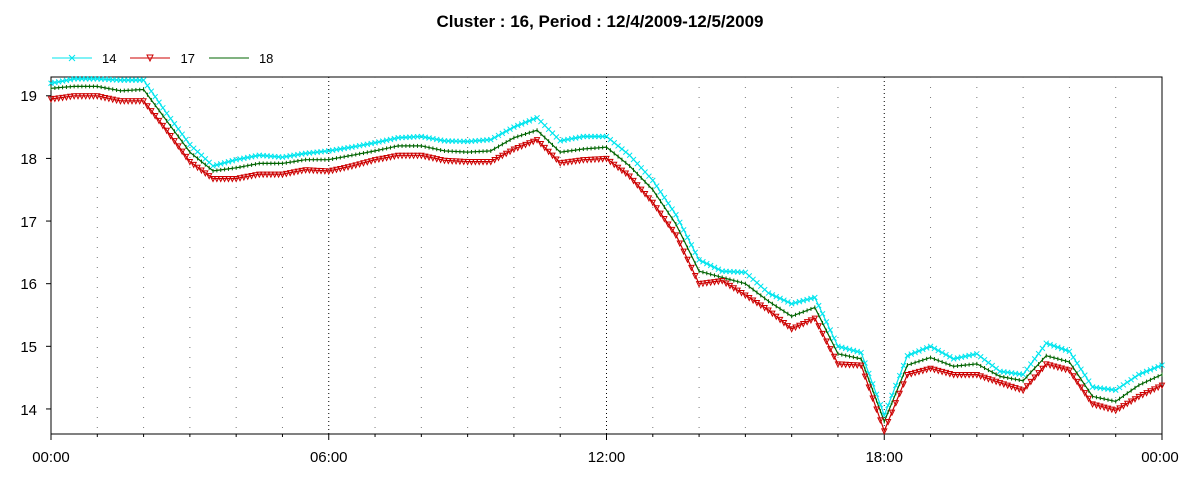 This screenshot has height=480, width=1200. Describe the element at coordinates (28, 410) in the screenshot. I see `y-tick-label: 14` at that location.